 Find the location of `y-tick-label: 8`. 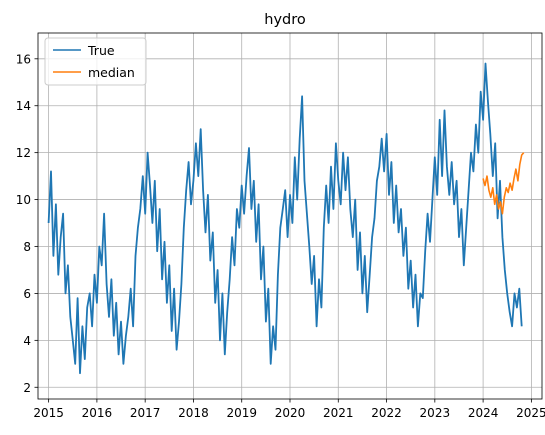

y-tick-label: 8 is located at coordinates (27, 247).